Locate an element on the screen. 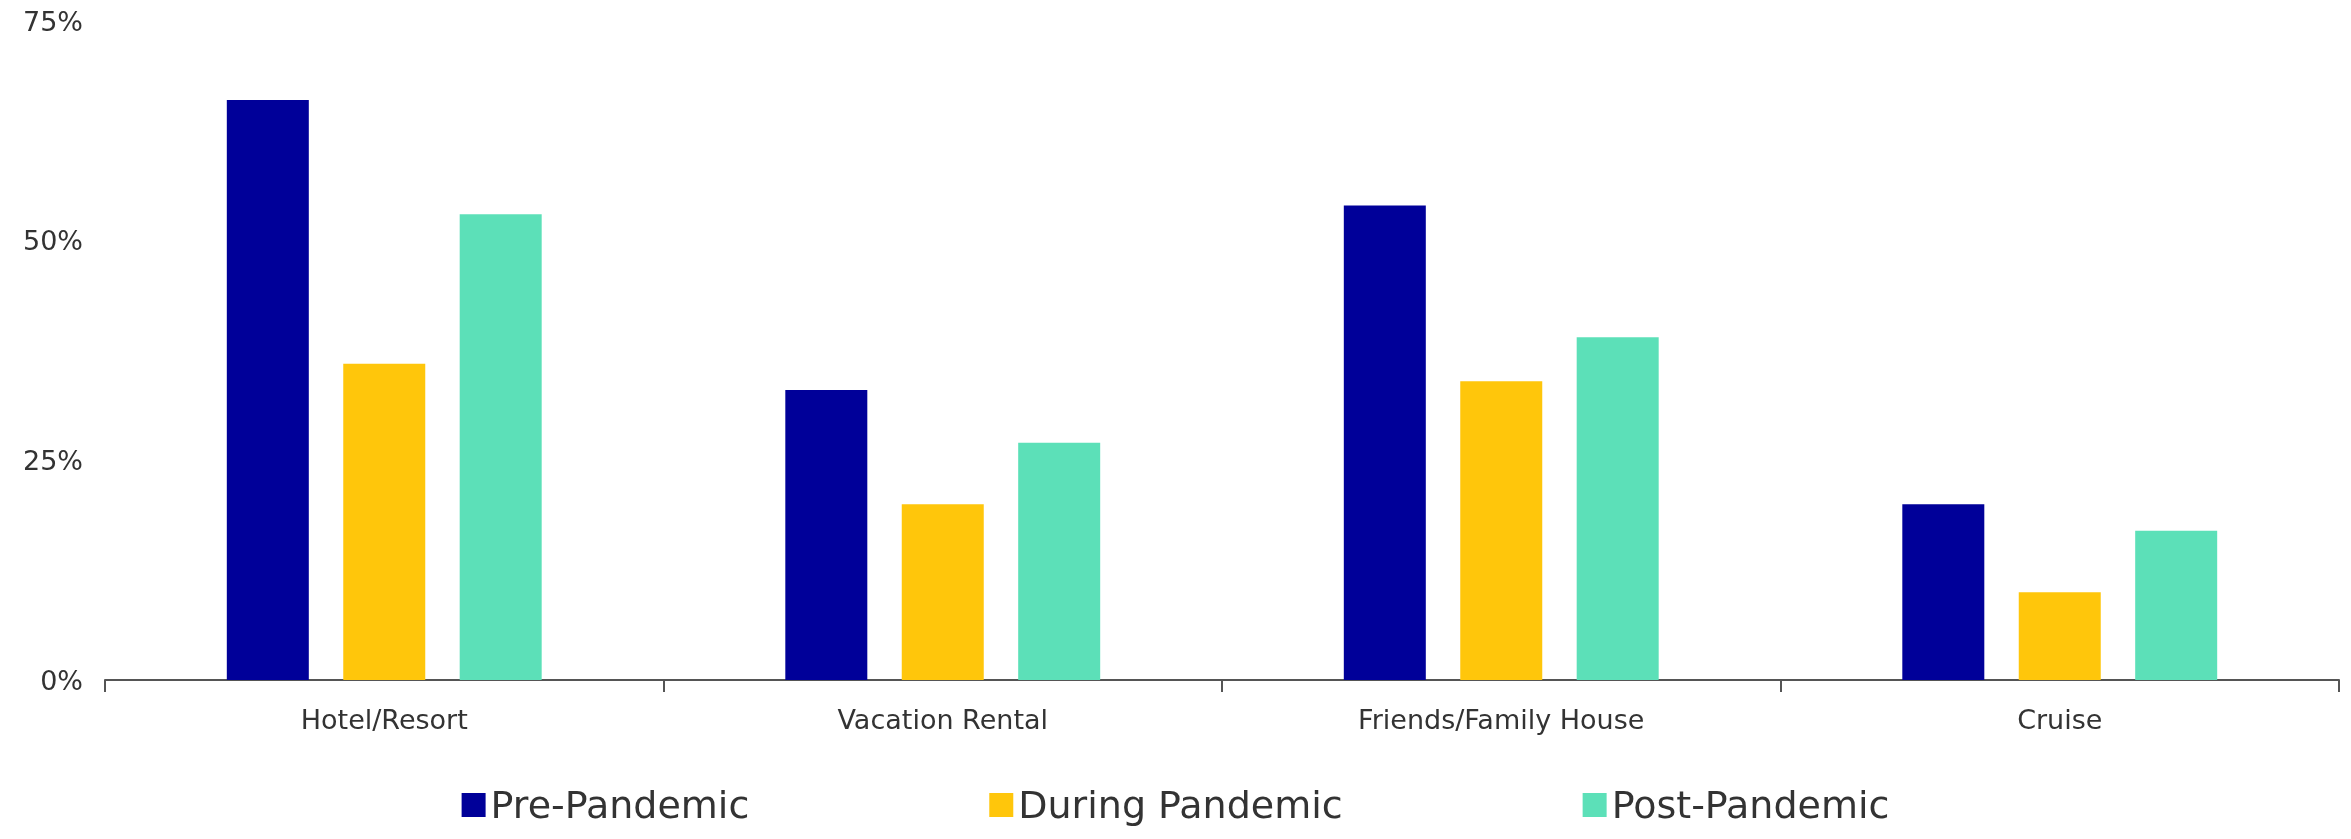 This screenshot has width=2351, height=839. x-tick-label: Hotel/Resort is located at coordinates (384, 719).